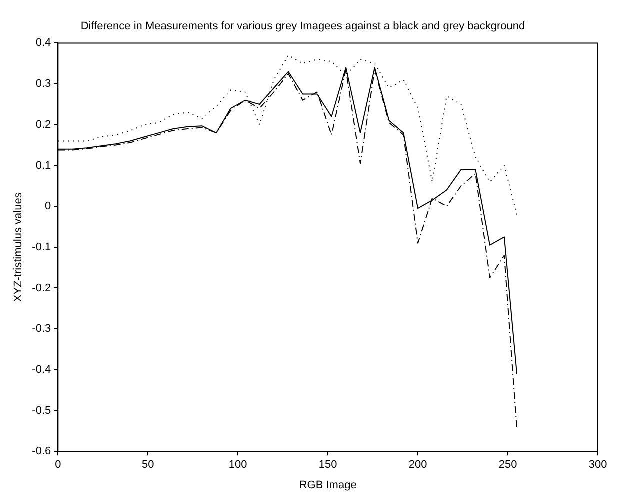  What do you see at coordinates (328, 465) in the screenshot?
I see `x-tick-label: 150` at bounding box center [328, 465].